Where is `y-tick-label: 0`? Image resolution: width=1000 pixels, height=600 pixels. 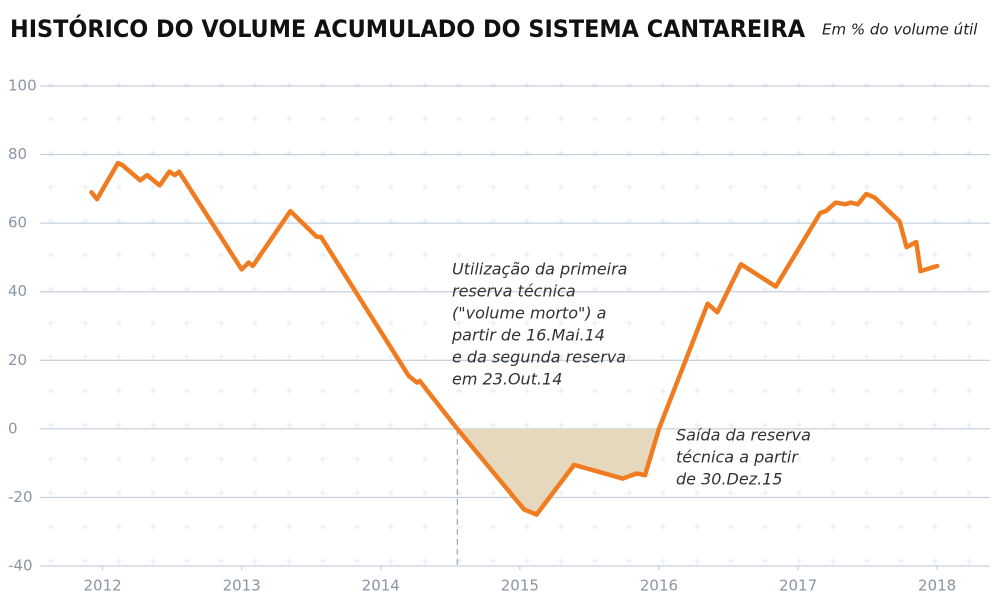 y-tick-label: 0 is located at coordinates (13, 428).